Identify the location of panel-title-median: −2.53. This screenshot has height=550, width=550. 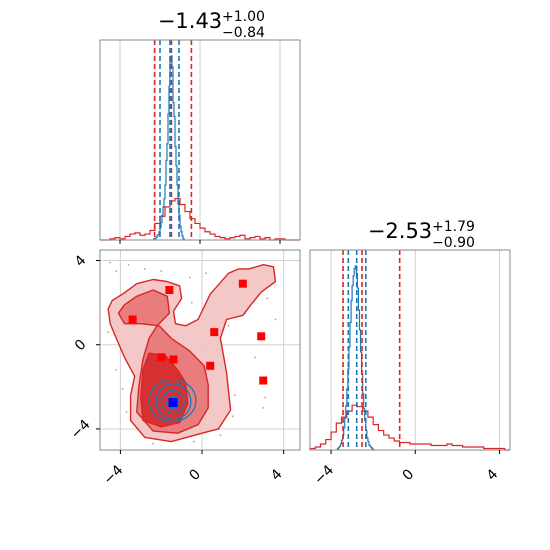
(400, 231).